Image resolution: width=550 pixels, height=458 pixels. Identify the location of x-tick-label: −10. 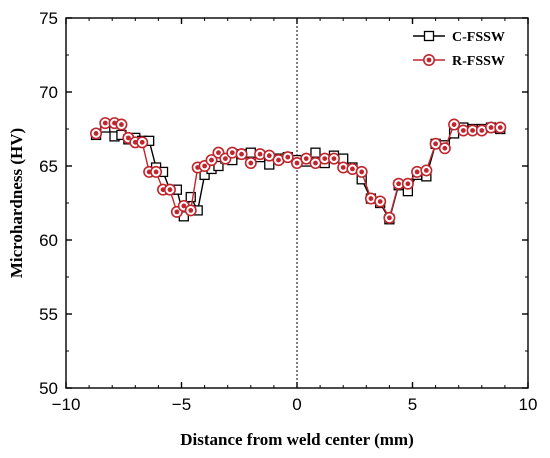
(66, 404).